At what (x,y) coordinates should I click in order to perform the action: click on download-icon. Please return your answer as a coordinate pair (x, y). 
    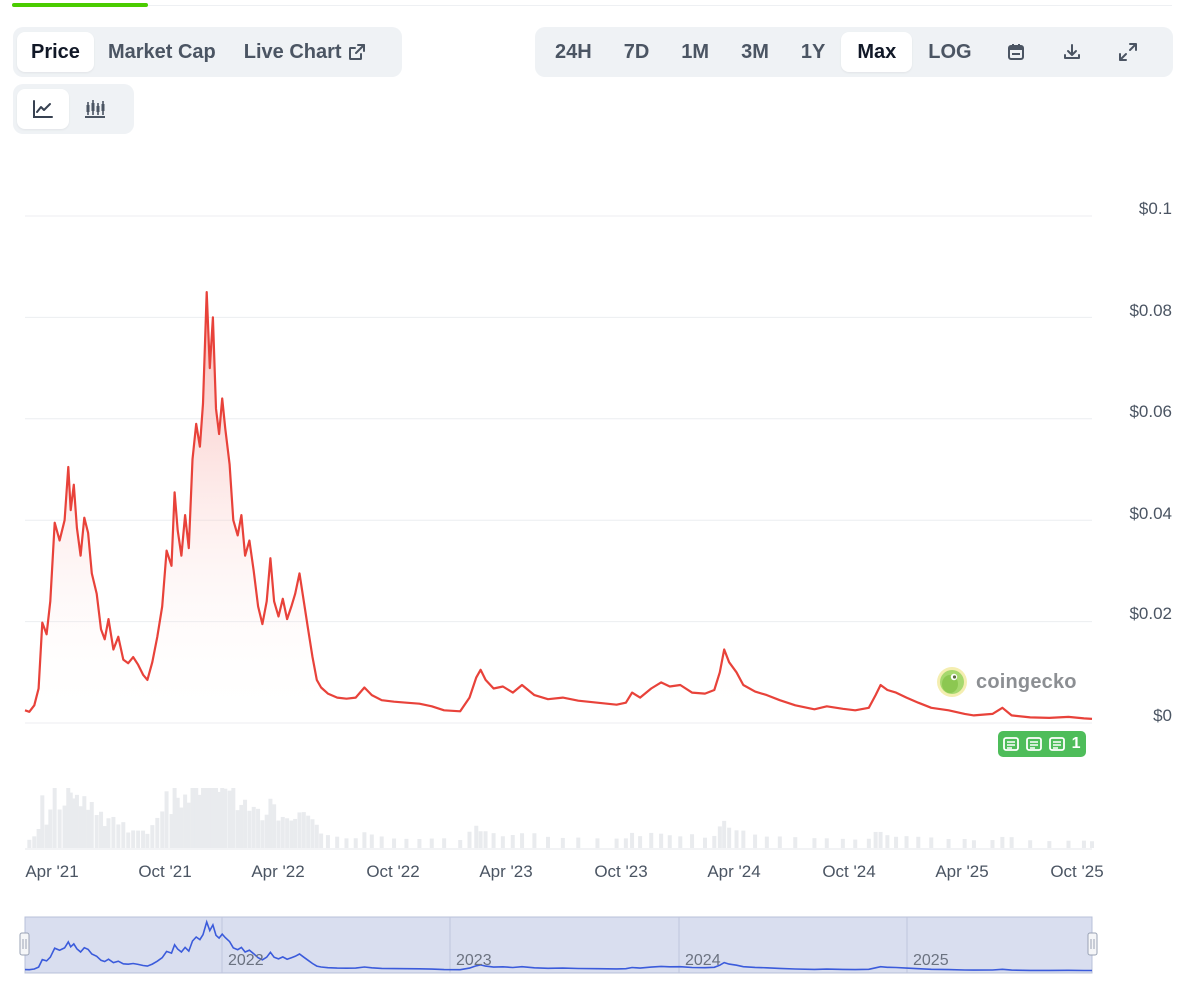
    Looking at the image, I should click on (1072, 52).